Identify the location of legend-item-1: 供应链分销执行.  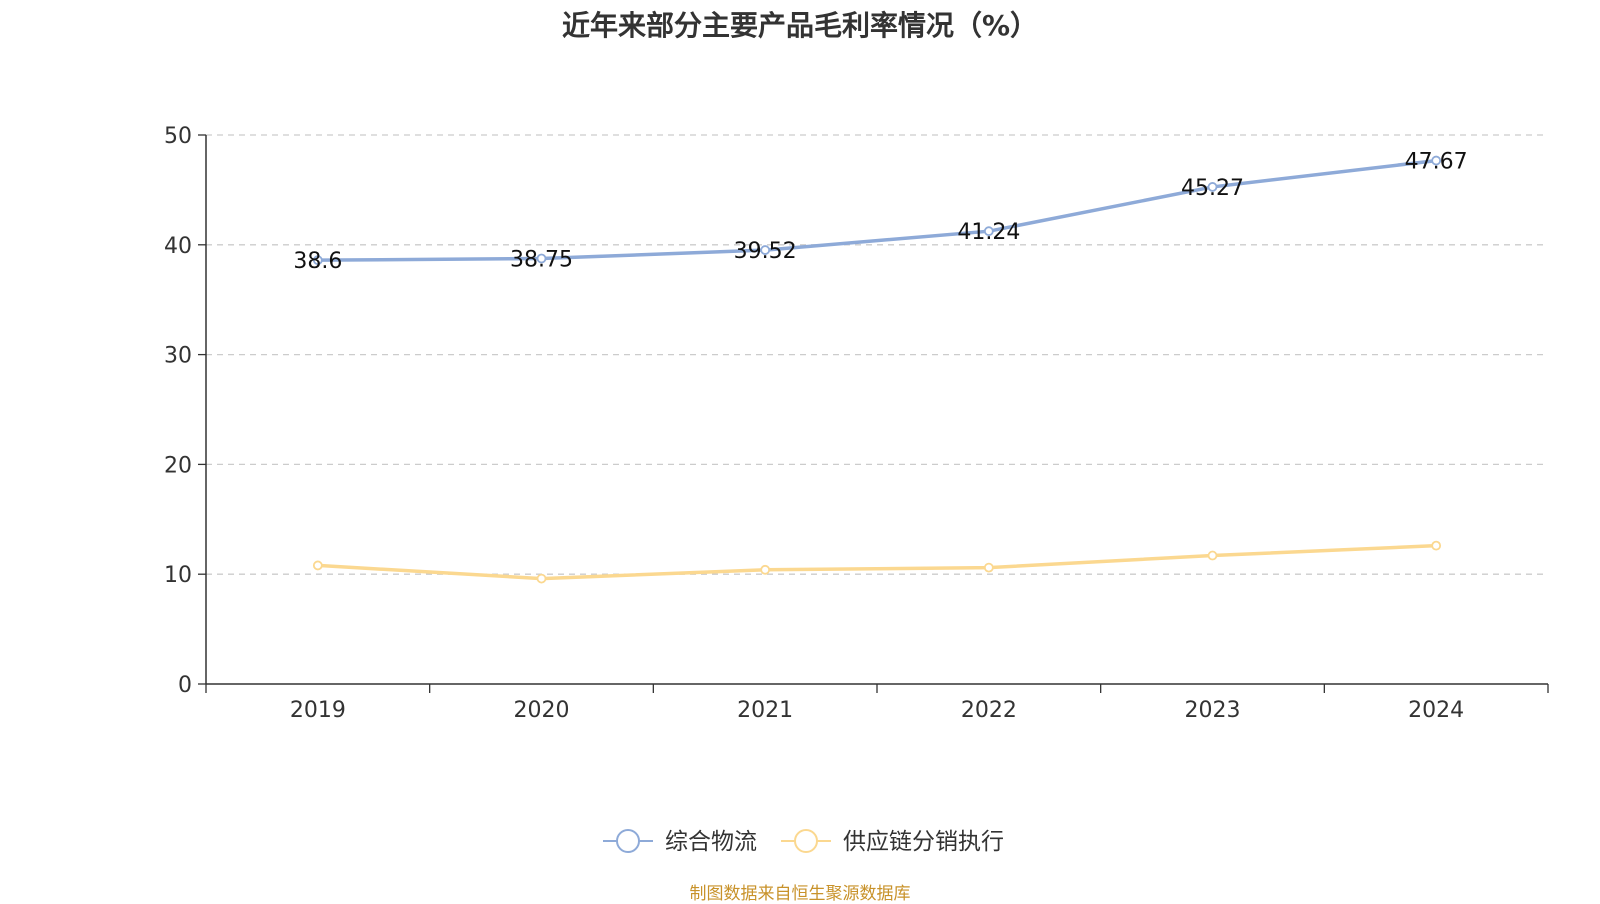
(892, 842).